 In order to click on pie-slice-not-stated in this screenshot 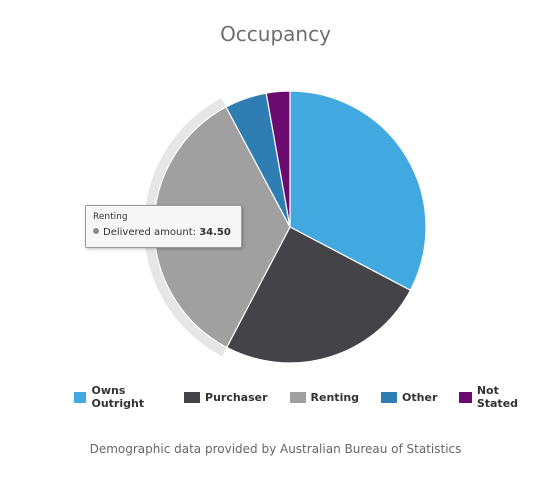, I will do `click(278, 159)`.